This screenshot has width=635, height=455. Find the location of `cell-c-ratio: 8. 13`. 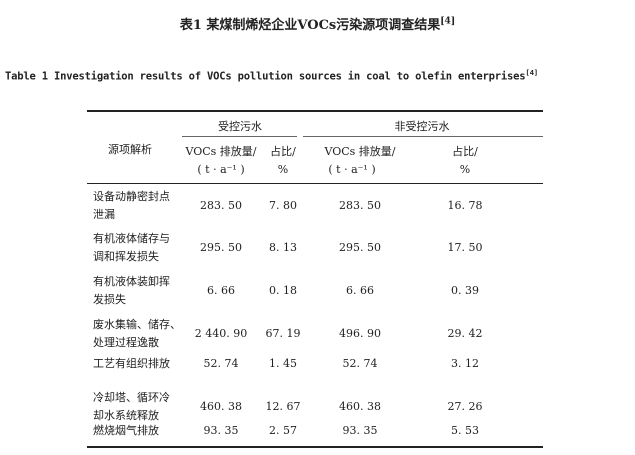

cell-c-ratio: 8. 13 is located at coordinates (283, 247).